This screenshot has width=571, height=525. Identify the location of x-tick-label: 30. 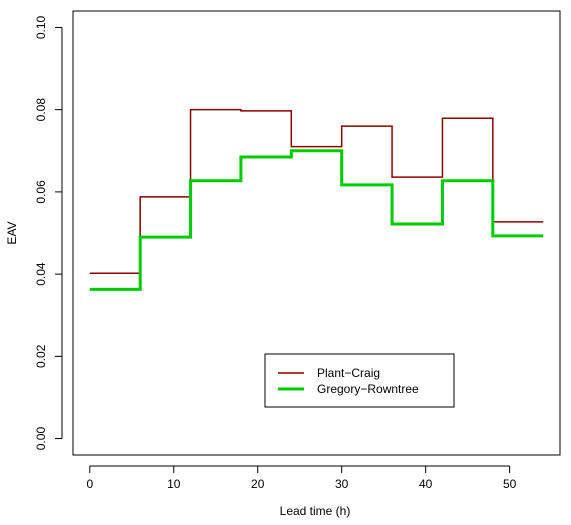
(342, 484).